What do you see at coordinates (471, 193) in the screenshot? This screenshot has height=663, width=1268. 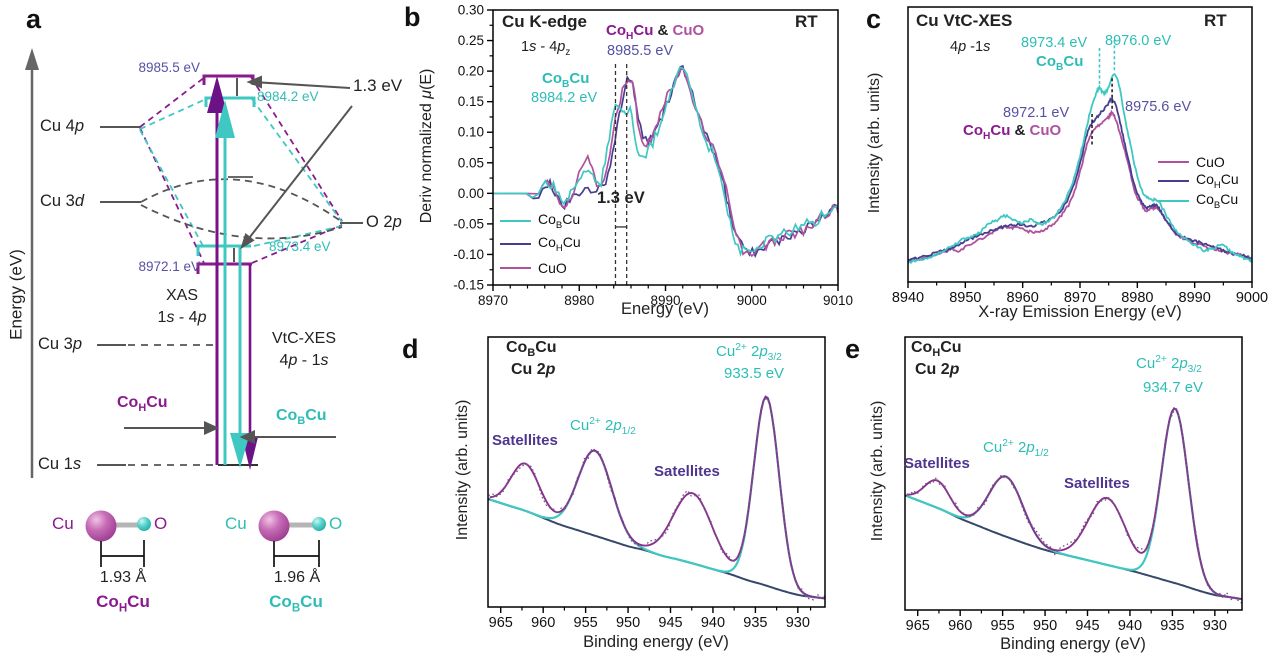 I see `y-tick-label: 0.00` at bounding box center [471, 193].